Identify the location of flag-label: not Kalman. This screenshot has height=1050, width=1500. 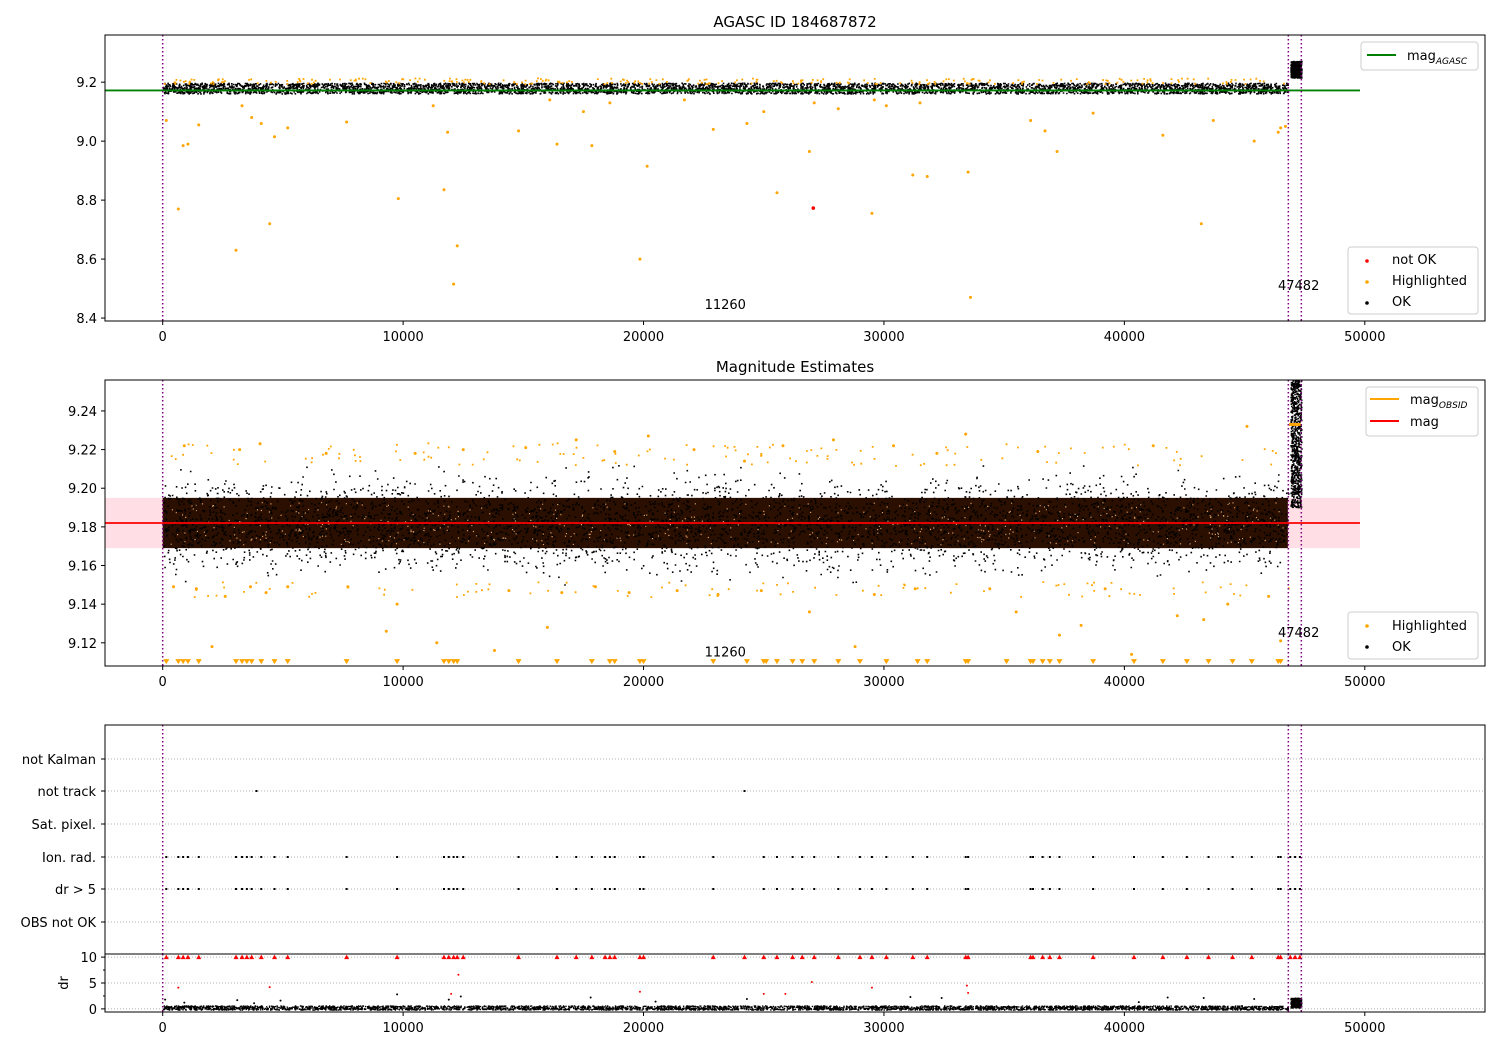
(59, 760).